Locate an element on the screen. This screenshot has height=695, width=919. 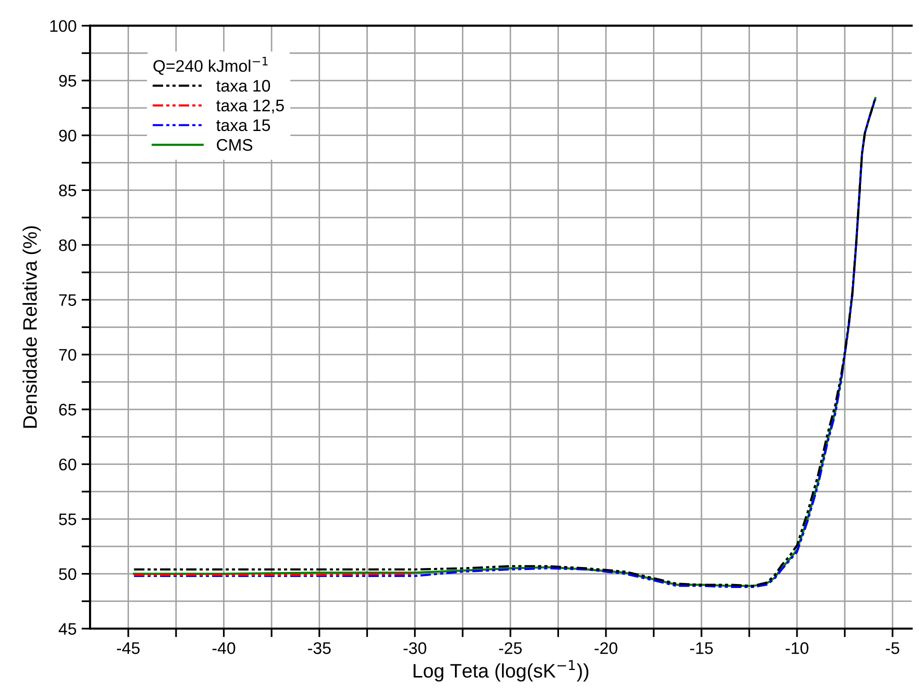
legend-label: CMS is located at coordinates (234, 145).